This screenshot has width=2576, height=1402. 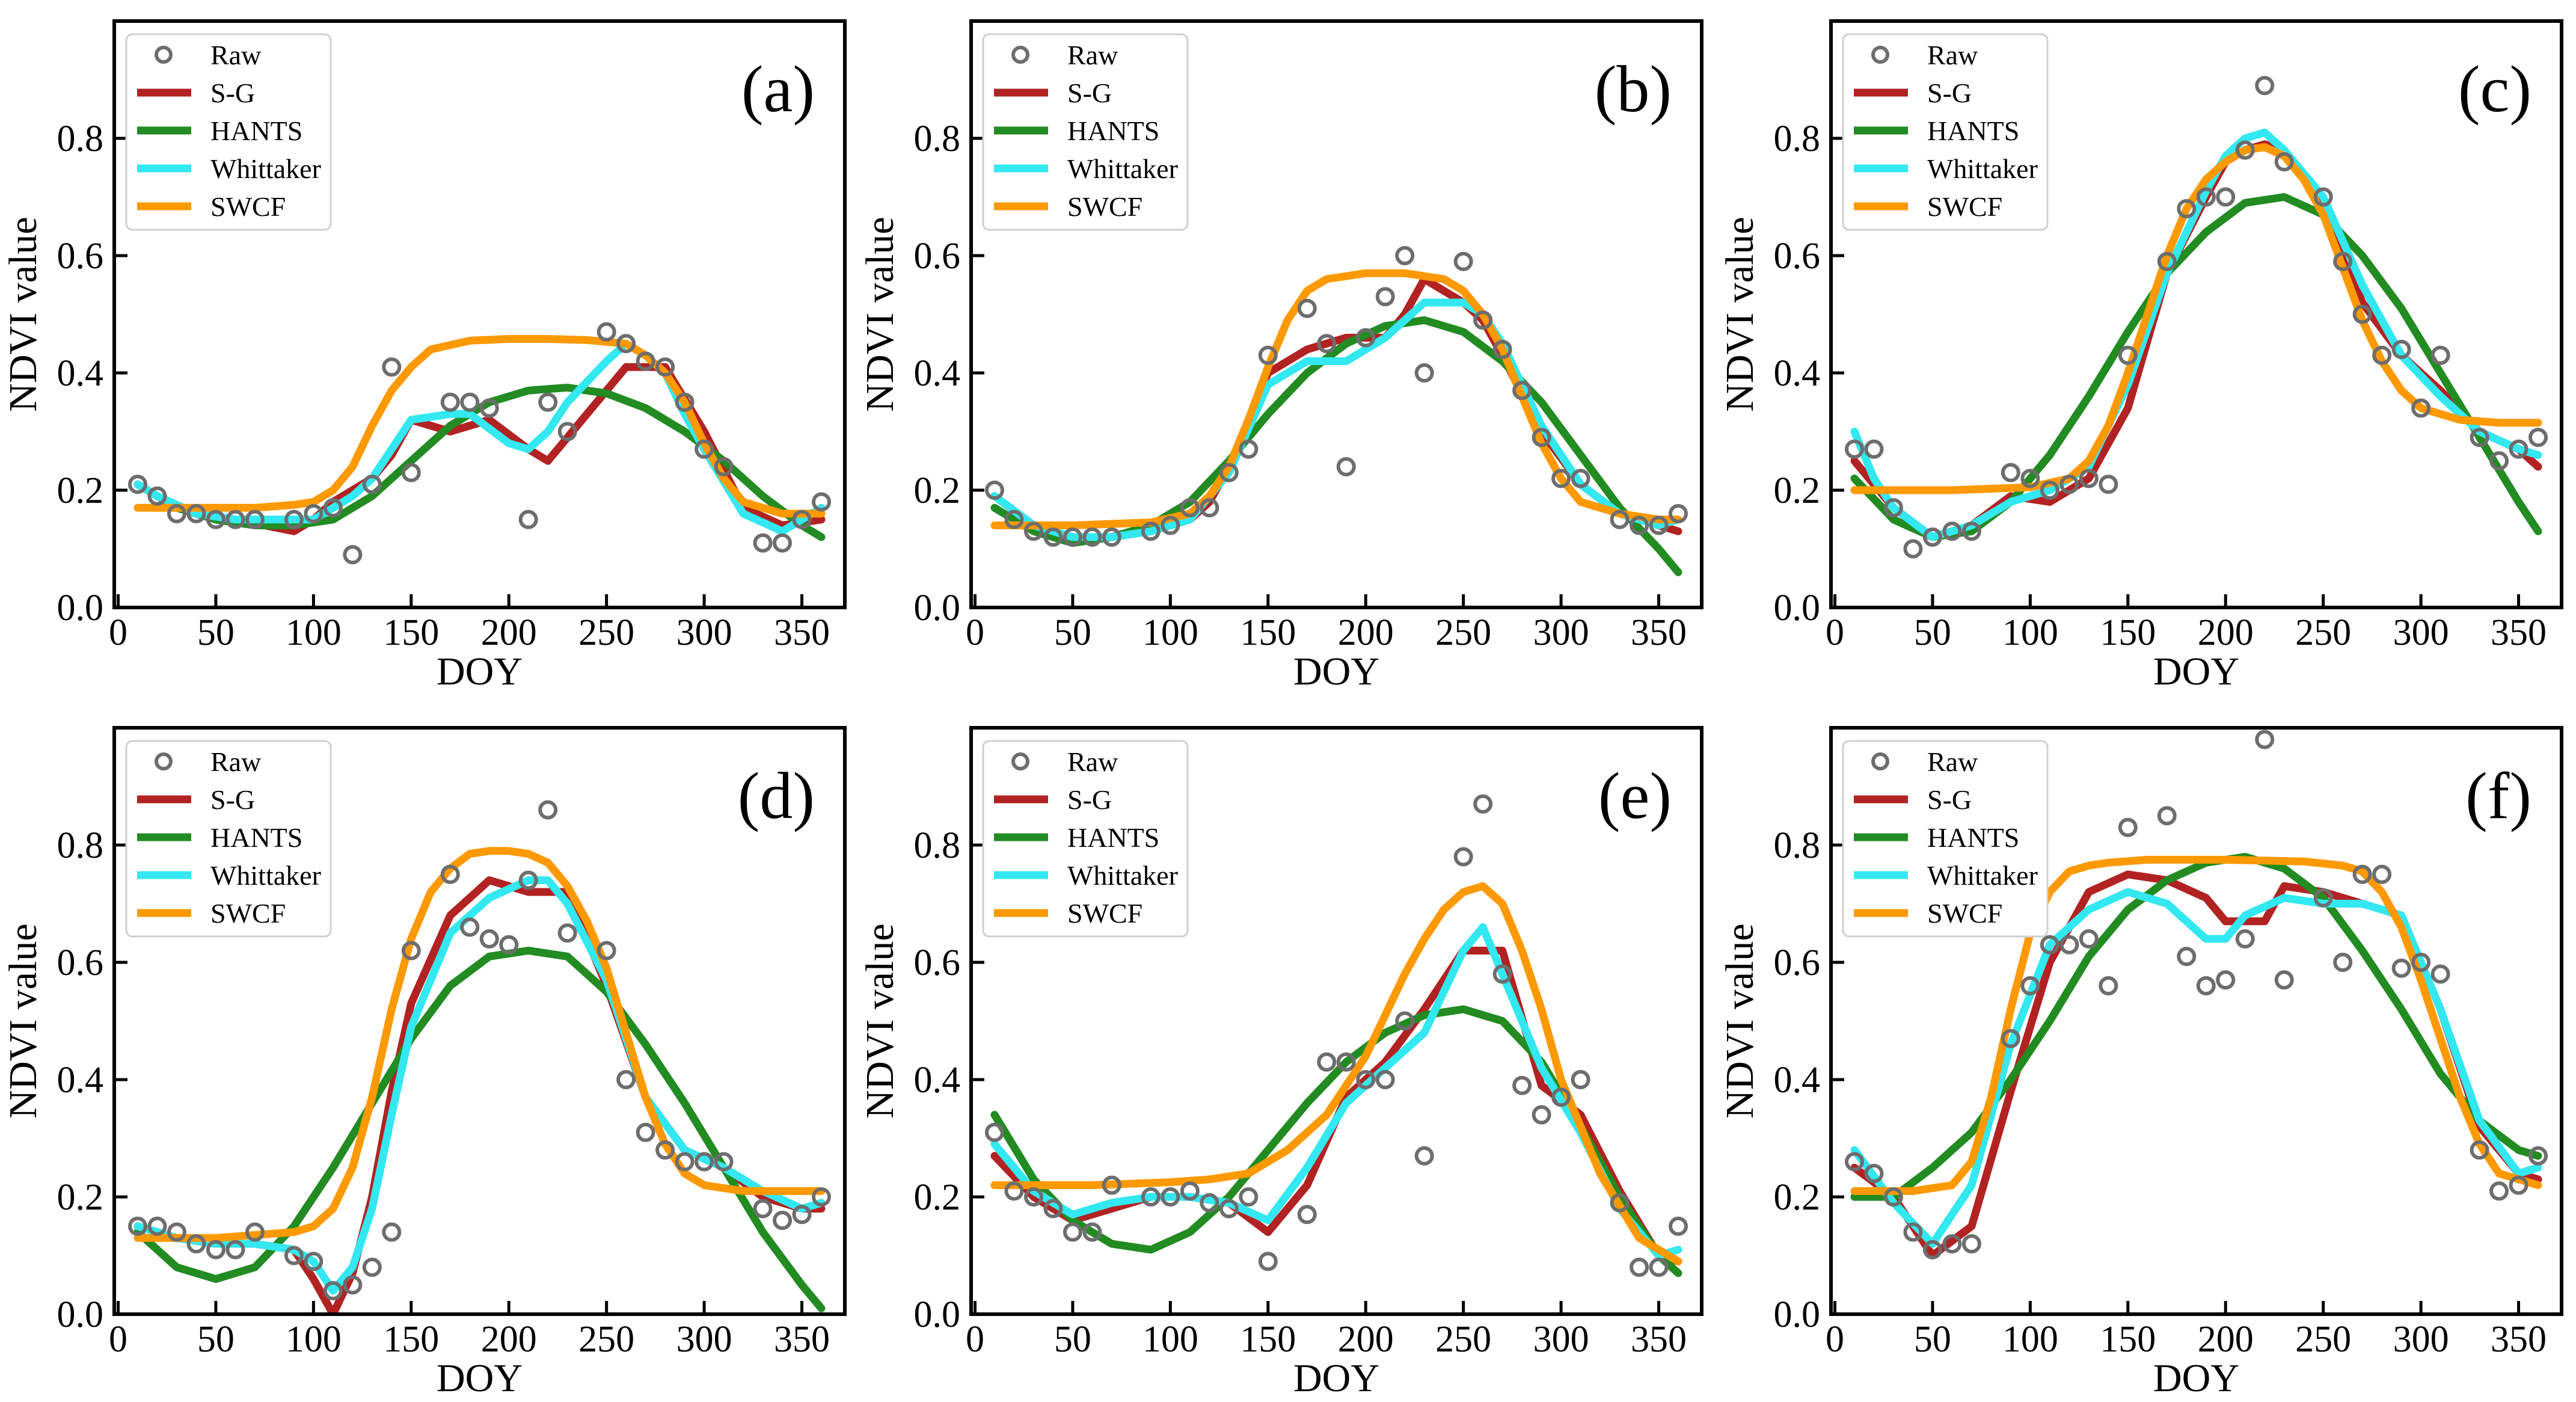 What do you see at coordinates (216, 1339) in the screenshot?
I see `x-tick-label: 50` at bounding box center [216, 1339].